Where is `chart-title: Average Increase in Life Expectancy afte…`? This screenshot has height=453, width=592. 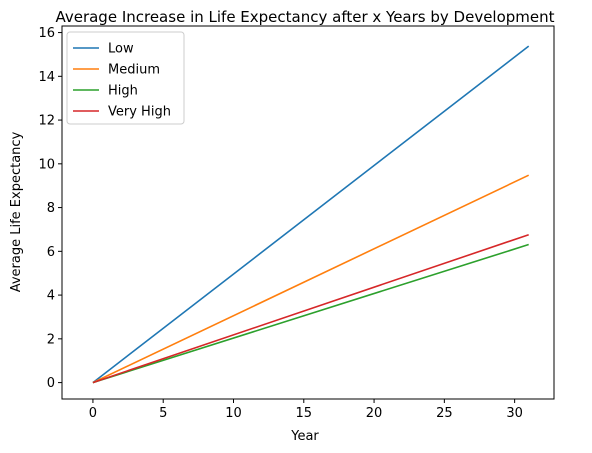
chart-title: Average Increase in Life Expectancy afte… is located at coordinates (304, 17).